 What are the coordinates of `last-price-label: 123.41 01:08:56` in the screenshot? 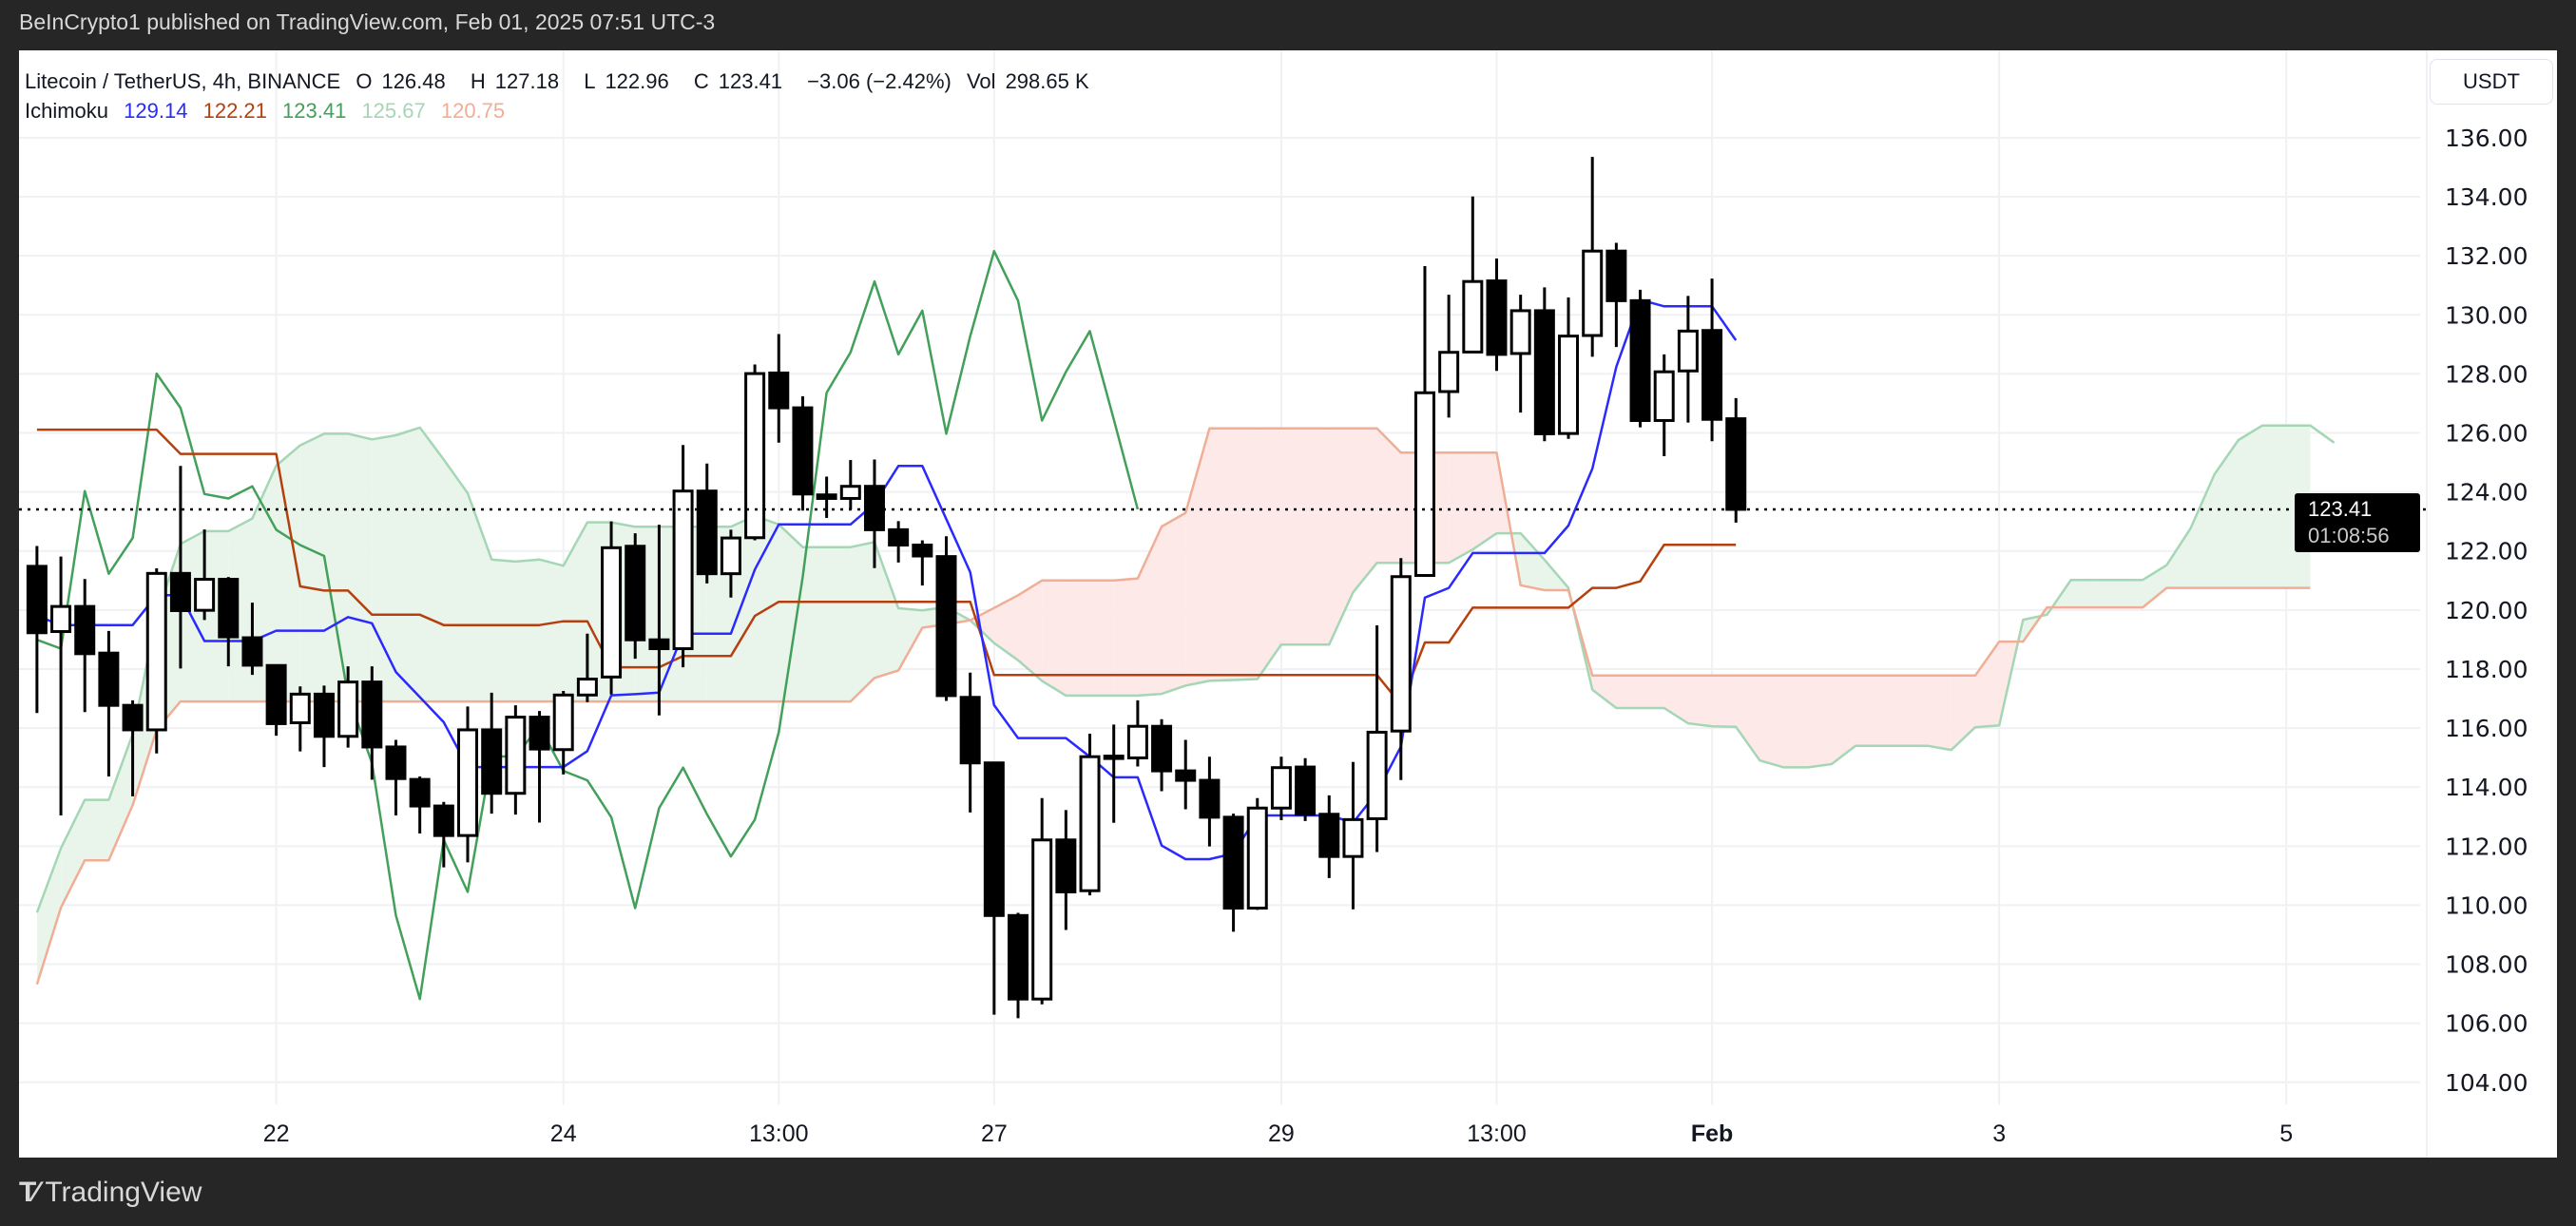 It's located at (2358, 523).